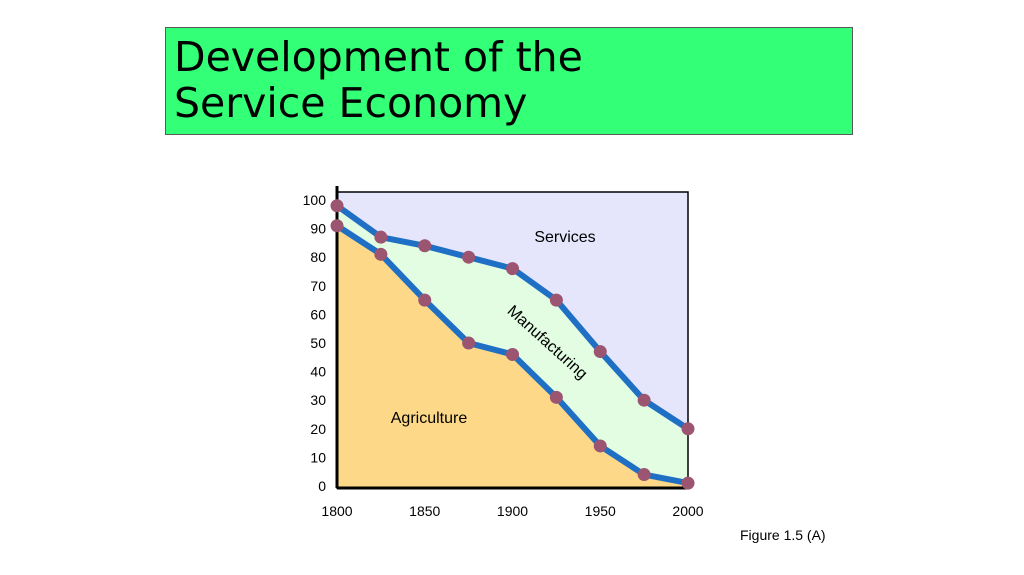  What do you see at coordinates (315, 200) in the screenshot?
I see `y-tick-label: 100` at bounding box center [315, 200].